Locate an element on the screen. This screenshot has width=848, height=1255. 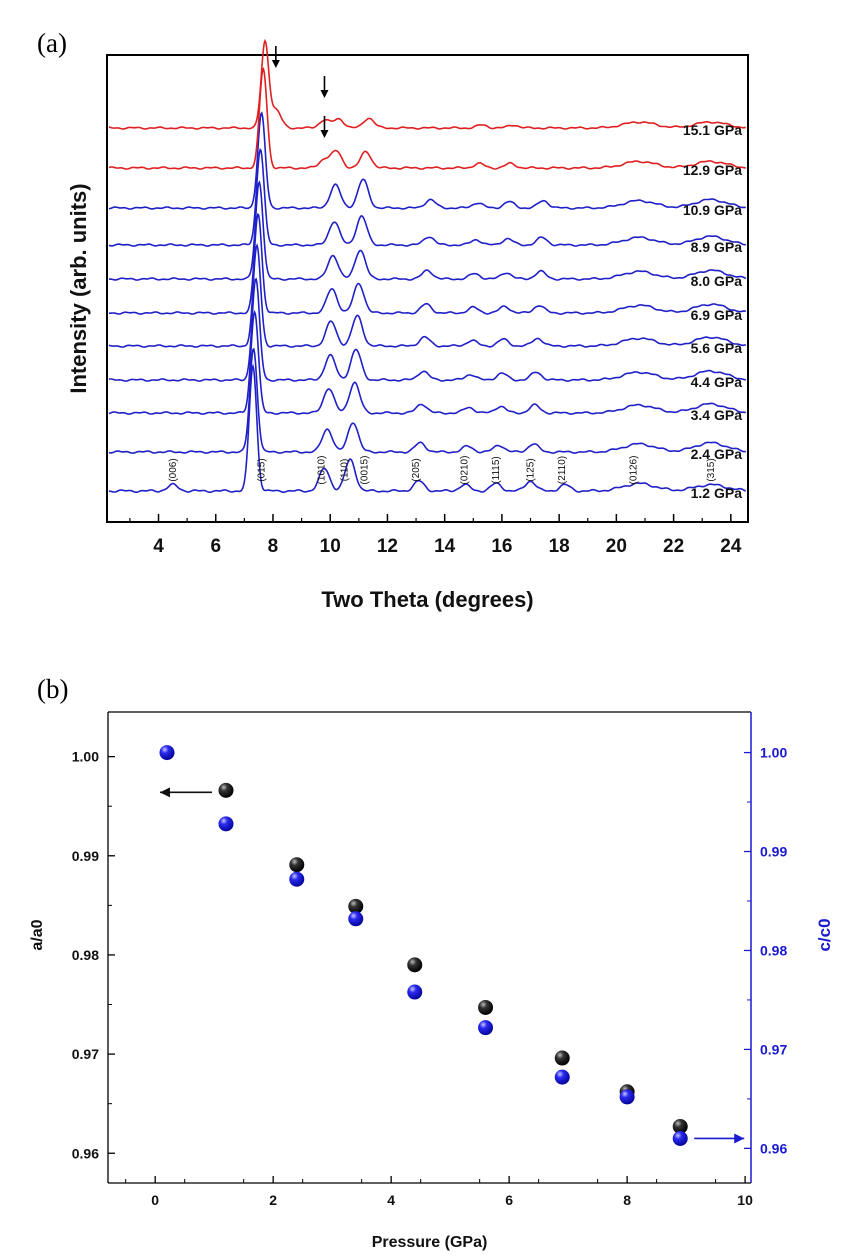
hkl-label: (1010) is located at coordinates (322, 470).